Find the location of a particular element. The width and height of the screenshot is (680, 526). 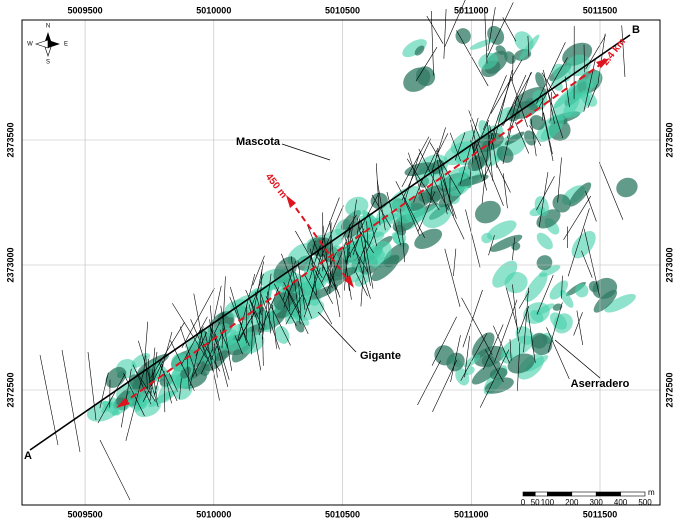

x-tick-label: 5010500 is located at coordinates (342, 514).